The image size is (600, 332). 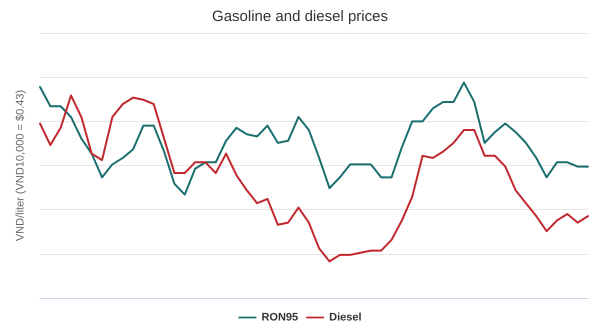 What do you see at coordinates (279, 318) in the screenshot?
I see `legend-label: RON95` at bounding box center [279, 318].